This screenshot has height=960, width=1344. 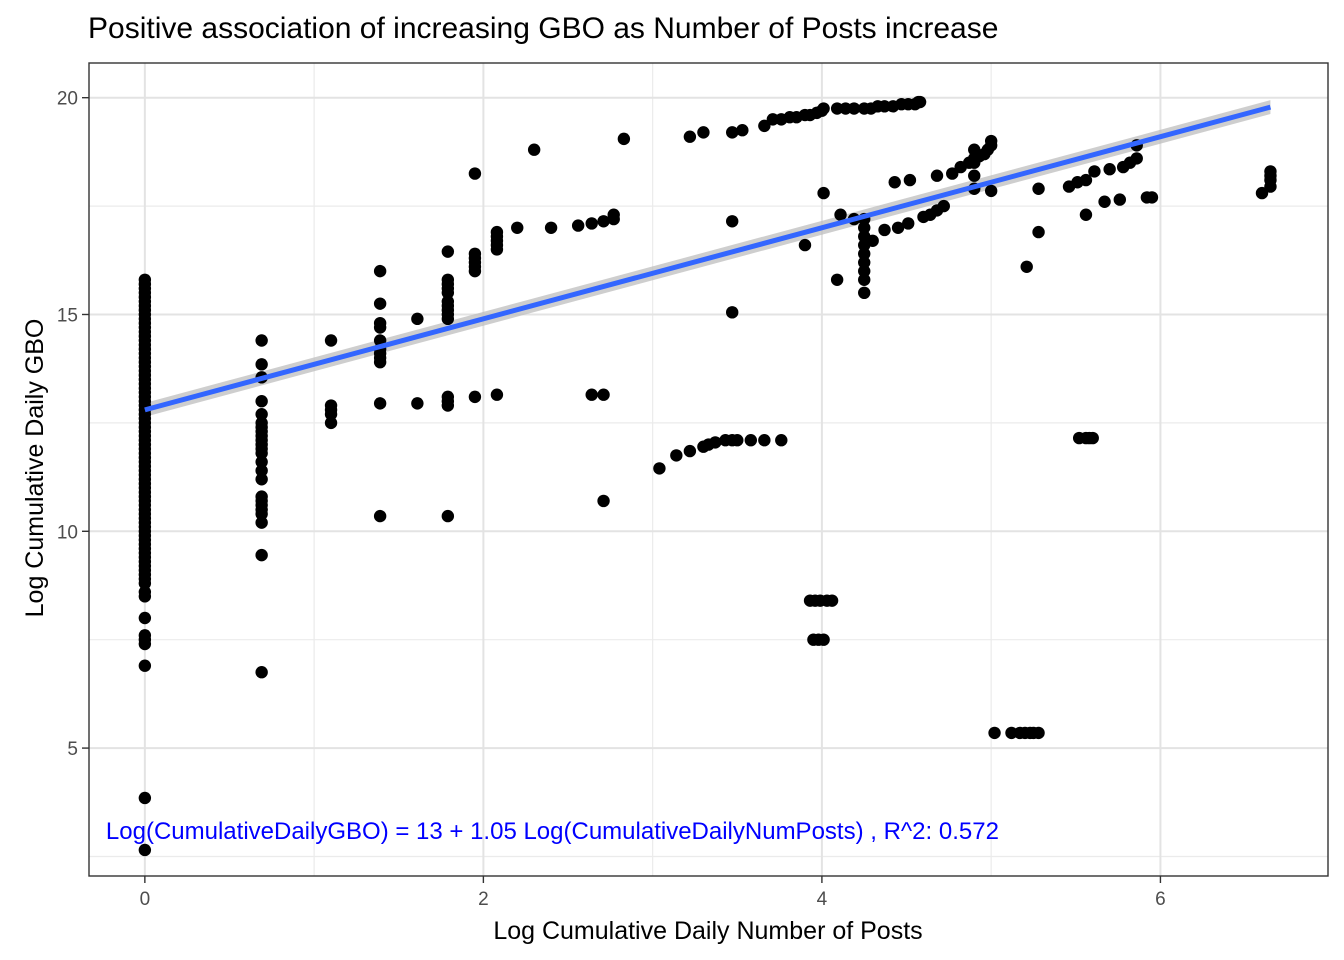 I want to click on x-tick-label: 6, so click(x=1160, y=899).